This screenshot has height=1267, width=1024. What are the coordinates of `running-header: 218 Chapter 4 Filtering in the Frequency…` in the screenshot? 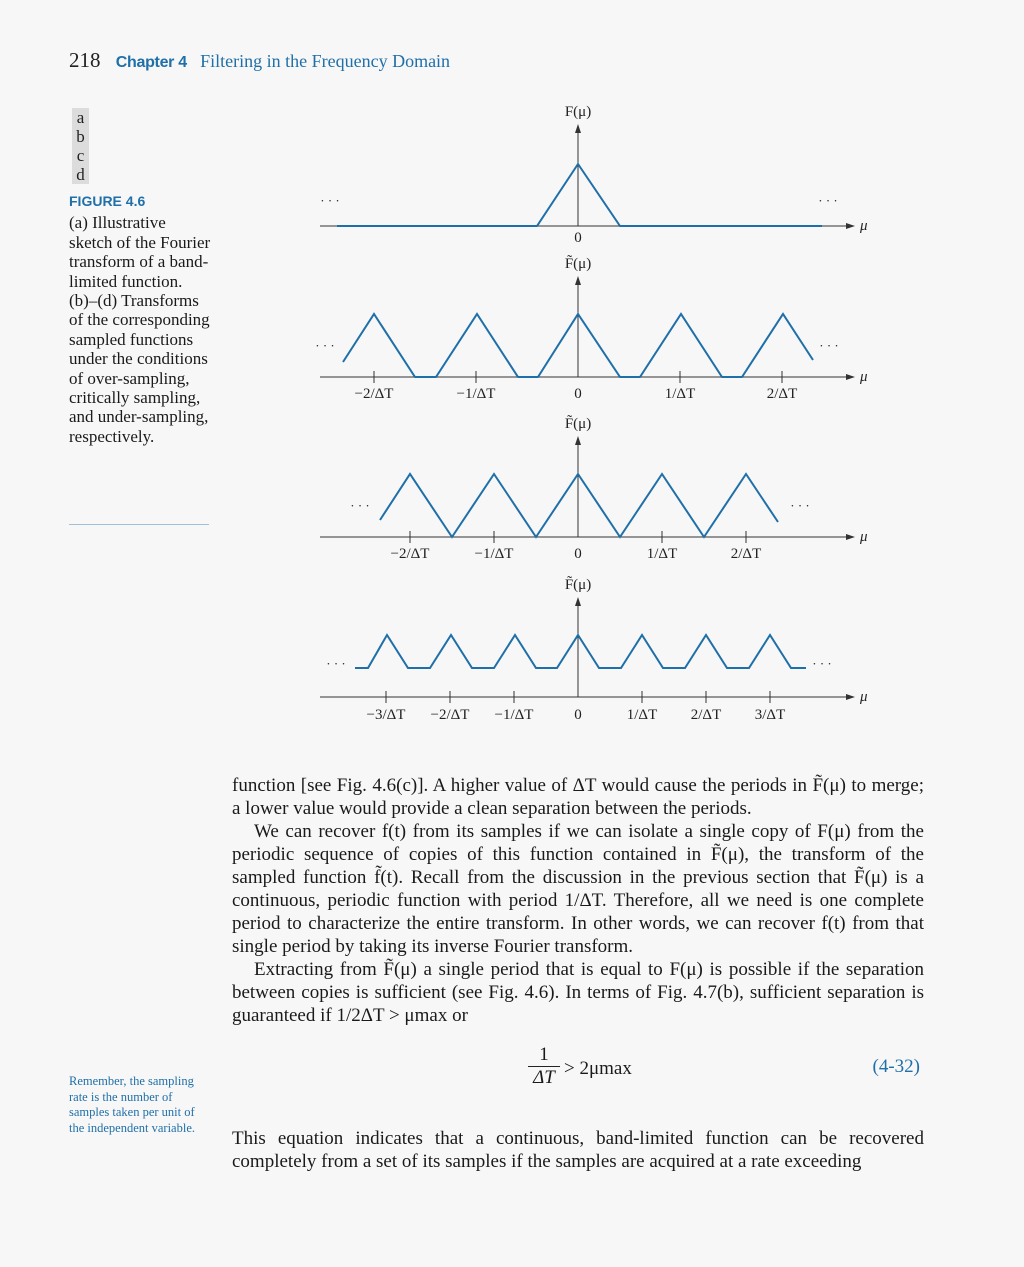 It's located at (259, 60).